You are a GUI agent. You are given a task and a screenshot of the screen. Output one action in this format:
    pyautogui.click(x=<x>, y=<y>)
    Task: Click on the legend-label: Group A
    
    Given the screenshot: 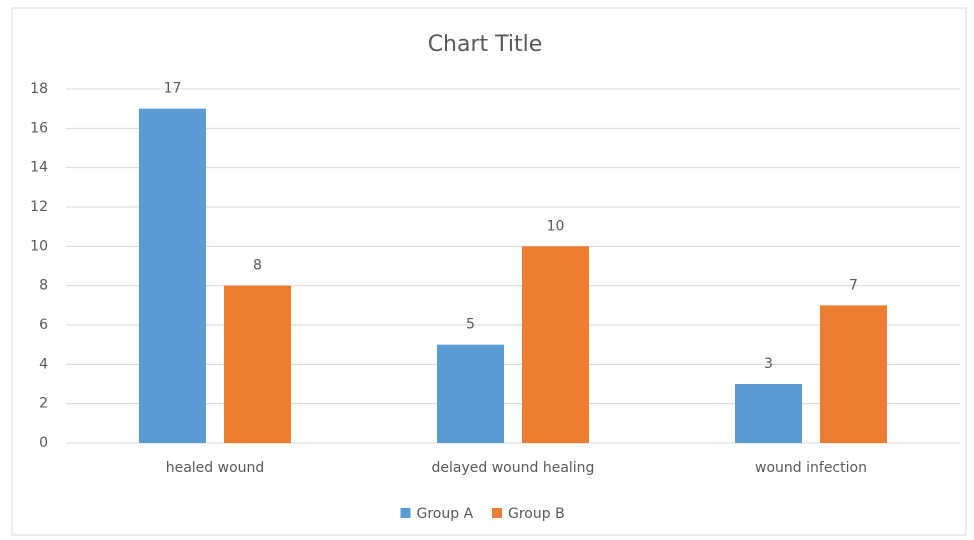 What is the action you would take?
    pyautogui.click(x=445, y=514)
    